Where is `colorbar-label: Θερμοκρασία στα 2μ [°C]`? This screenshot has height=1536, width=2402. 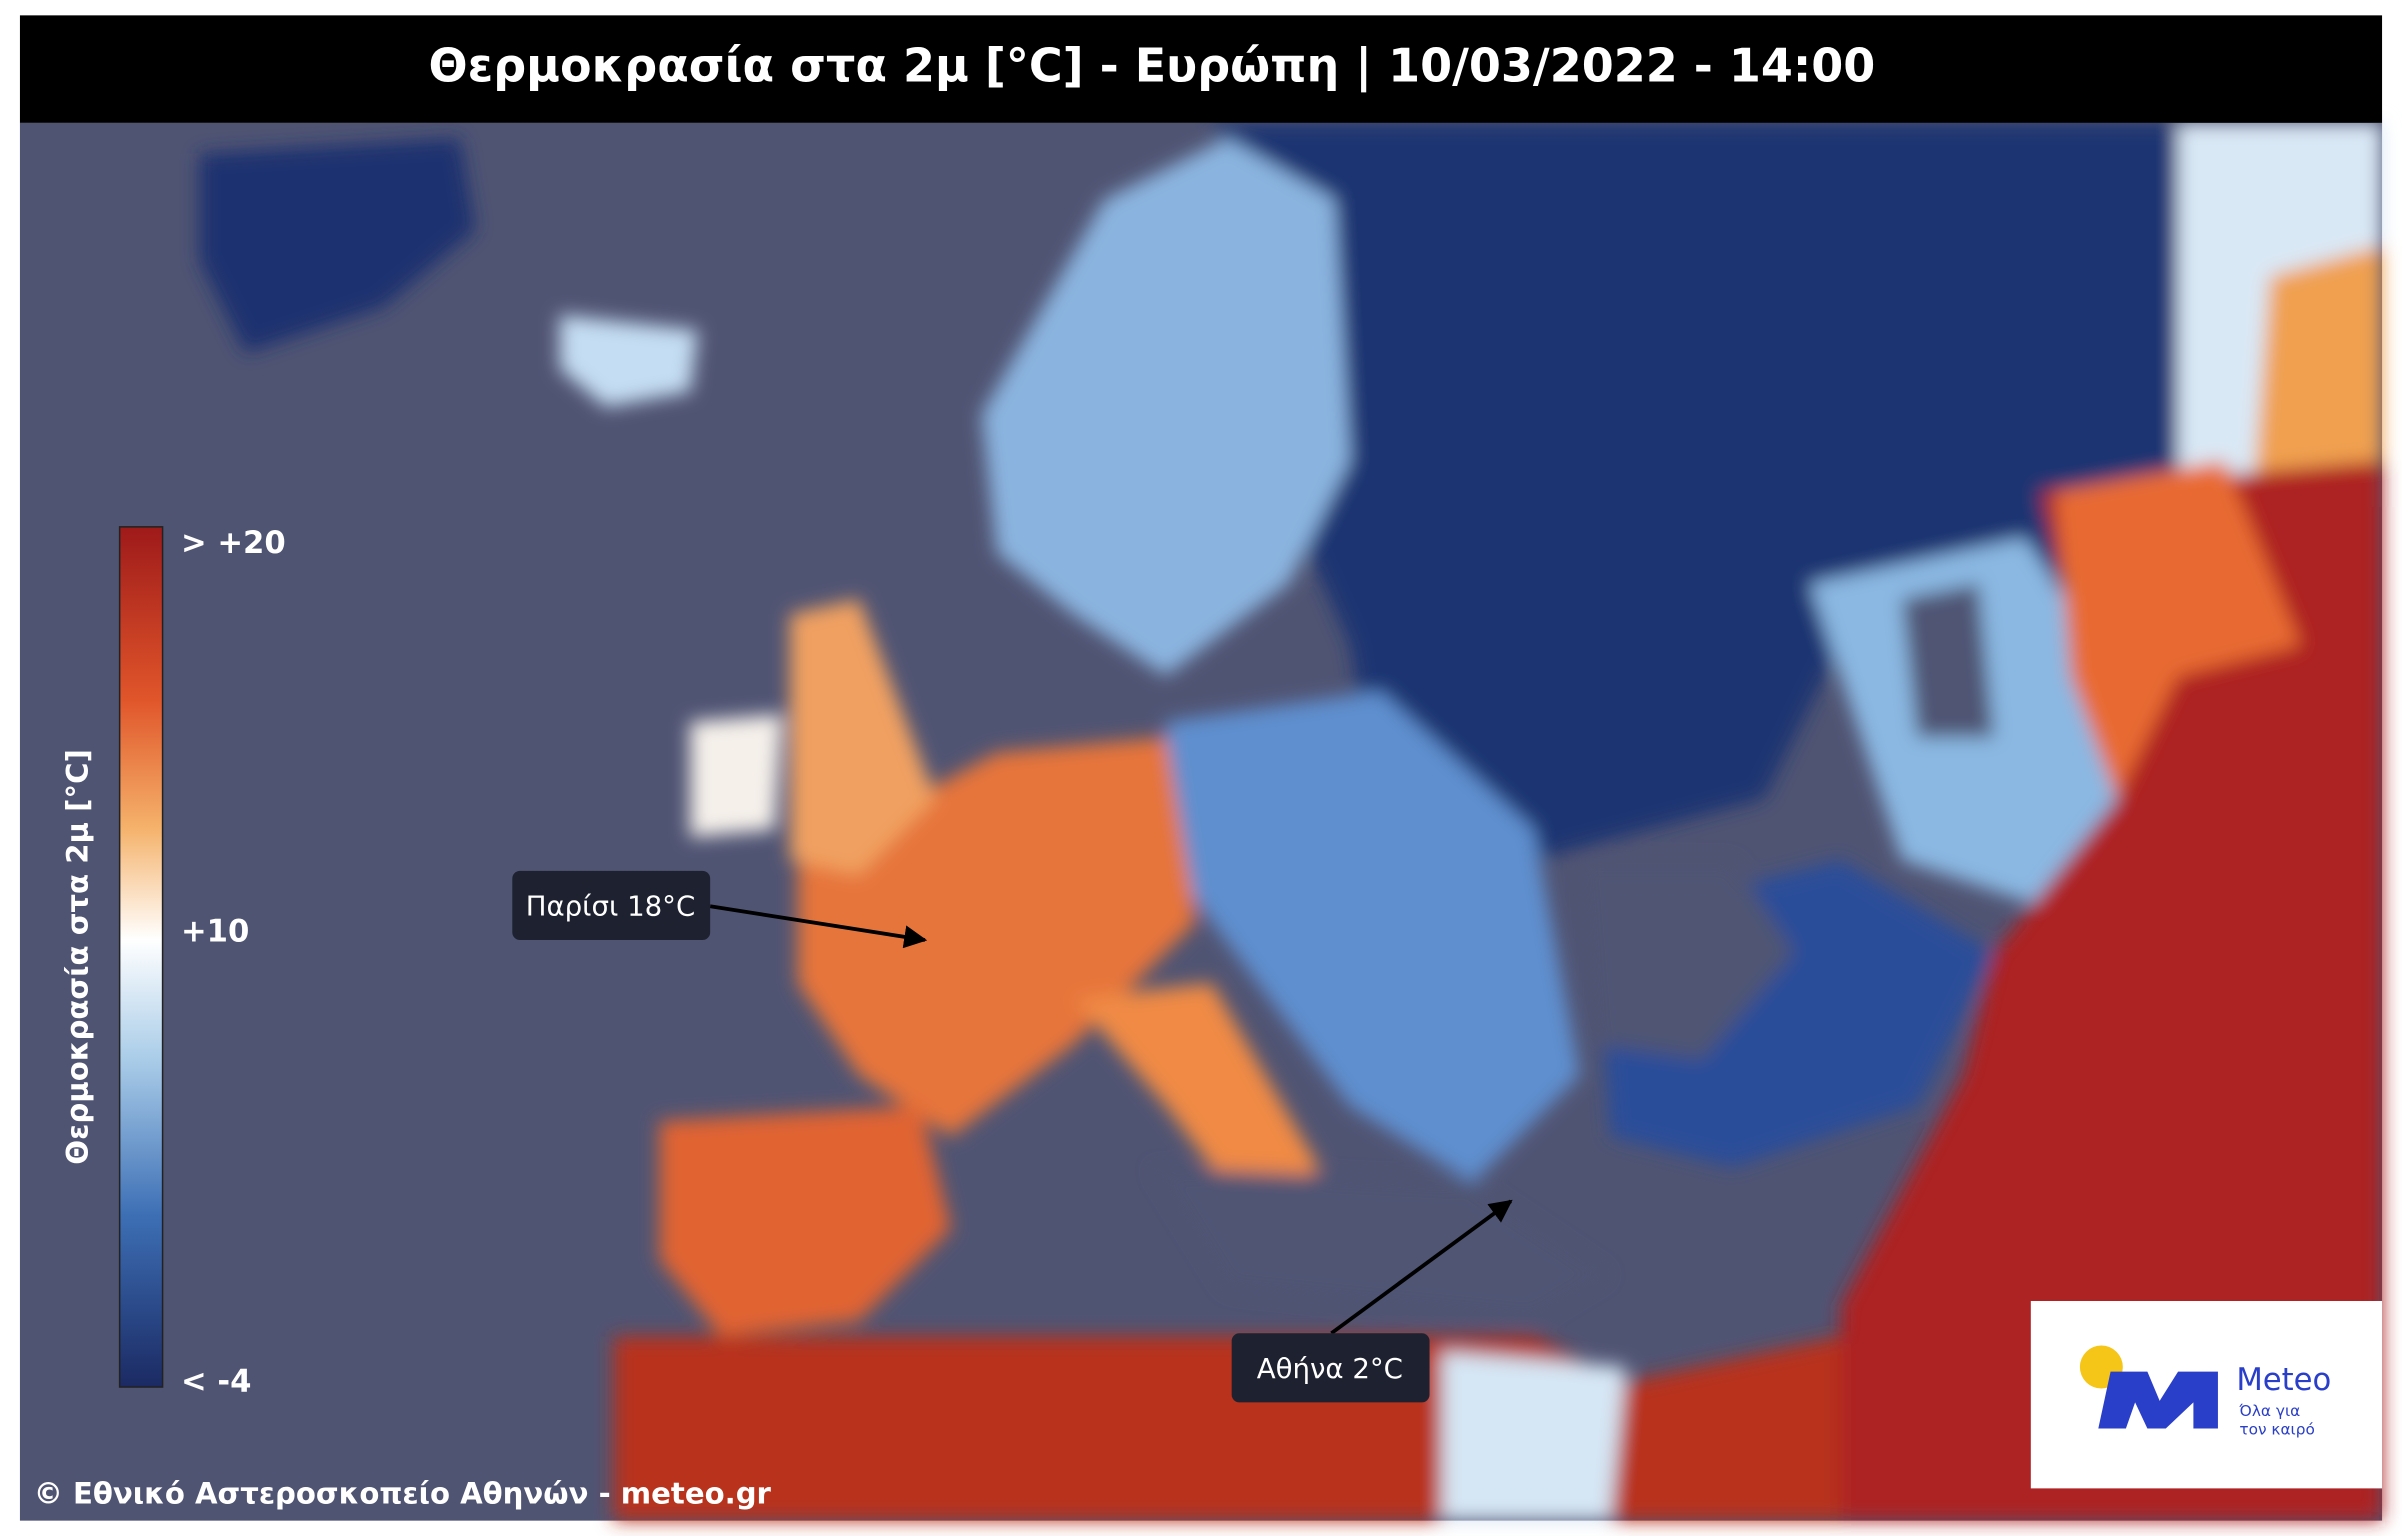 colorbar-label: Θερμοκρασία στα 2μ [°C] is located at coordinates (77, 957).